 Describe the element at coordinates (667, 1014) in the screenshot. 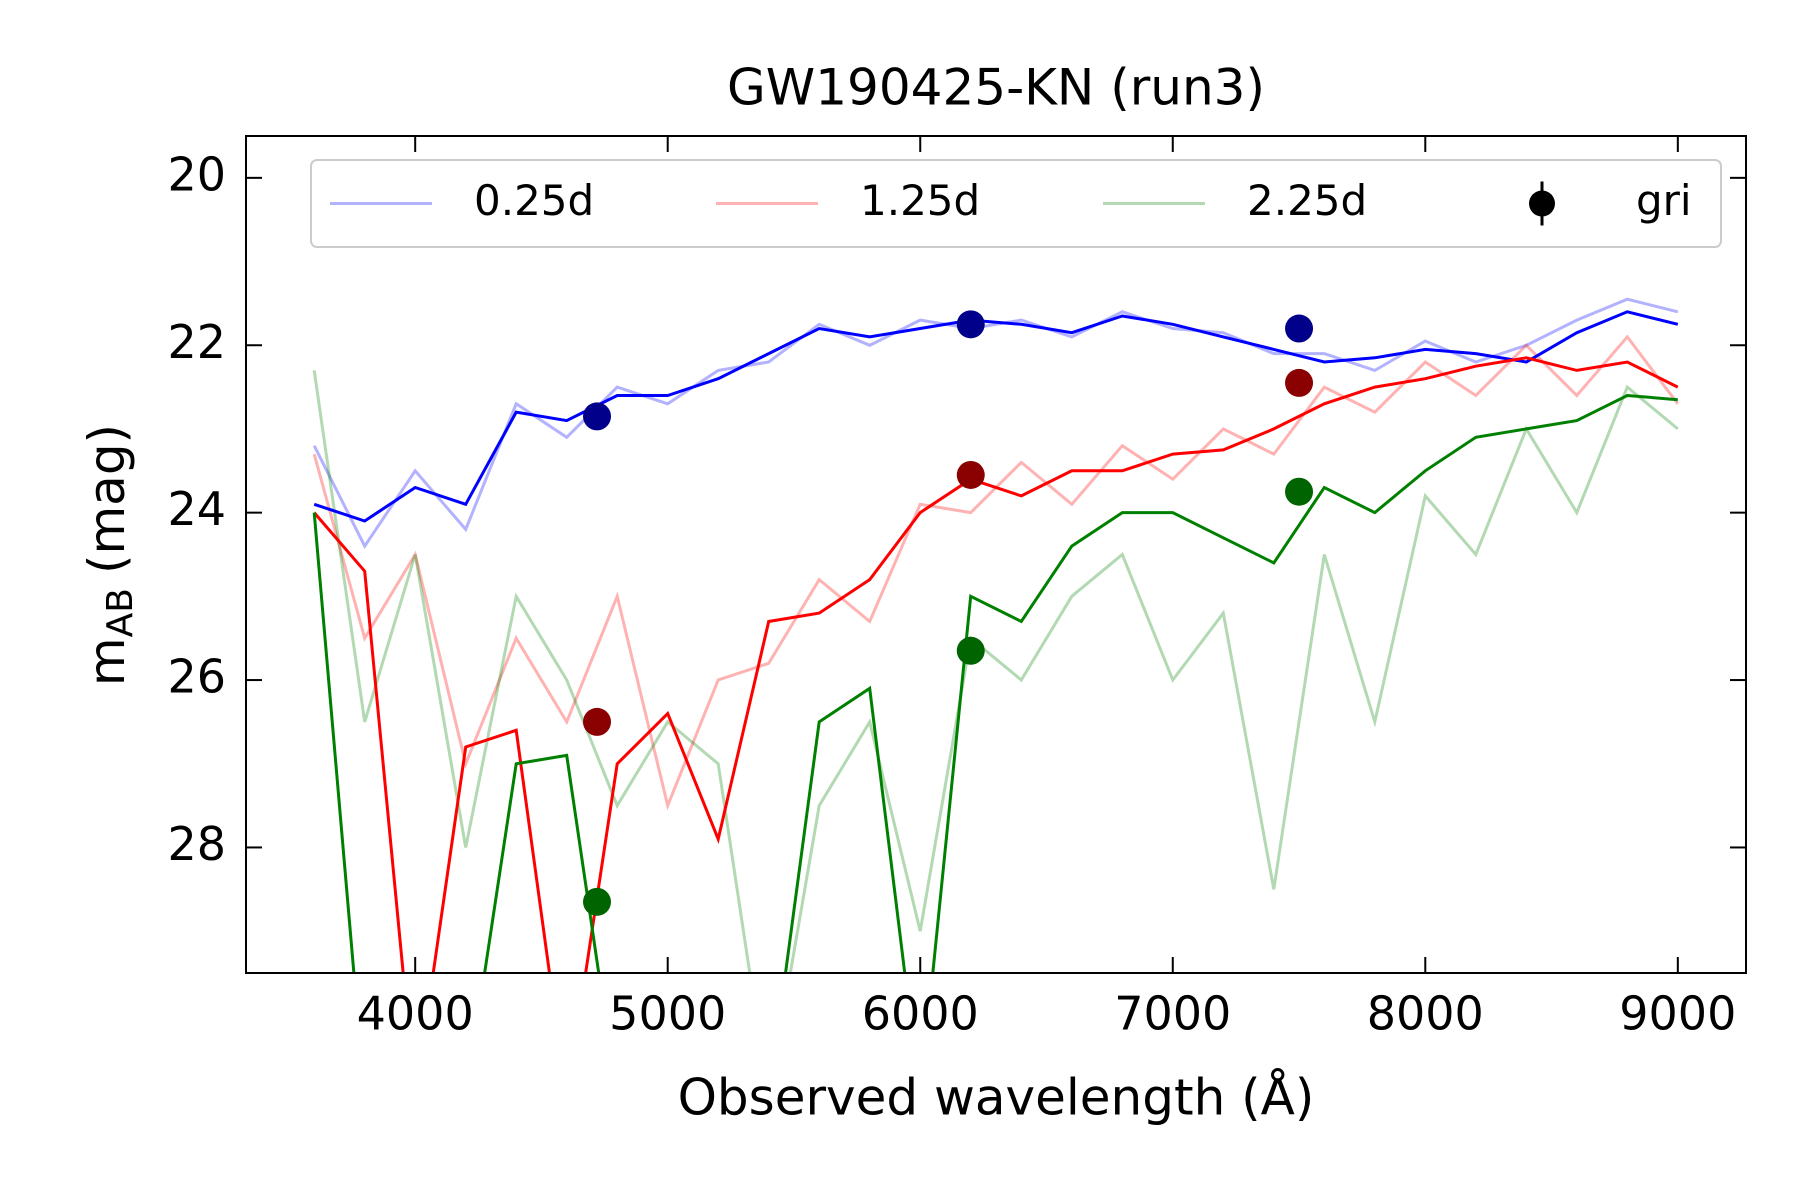

I see `x-tick-label: 5000` at that location.